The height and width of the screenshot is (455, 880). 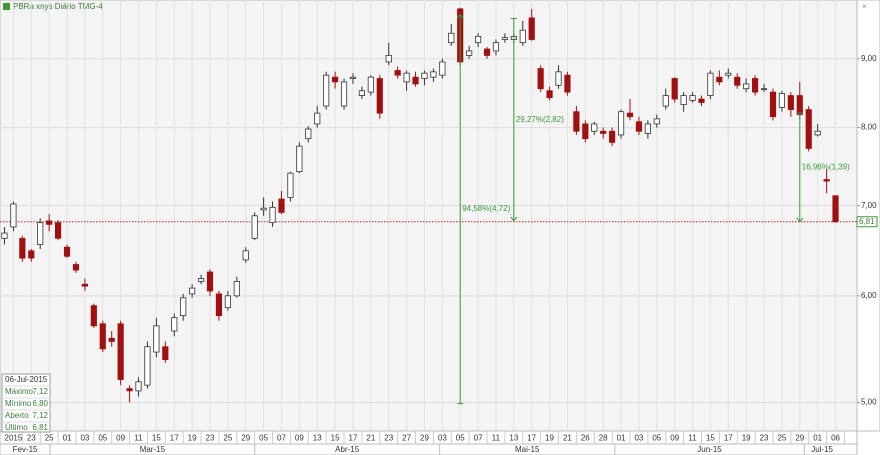 What do you see at coordinates (17, 415) in the screenshot?
I see `info-label: Aberto` at bounding box center [17, 415].